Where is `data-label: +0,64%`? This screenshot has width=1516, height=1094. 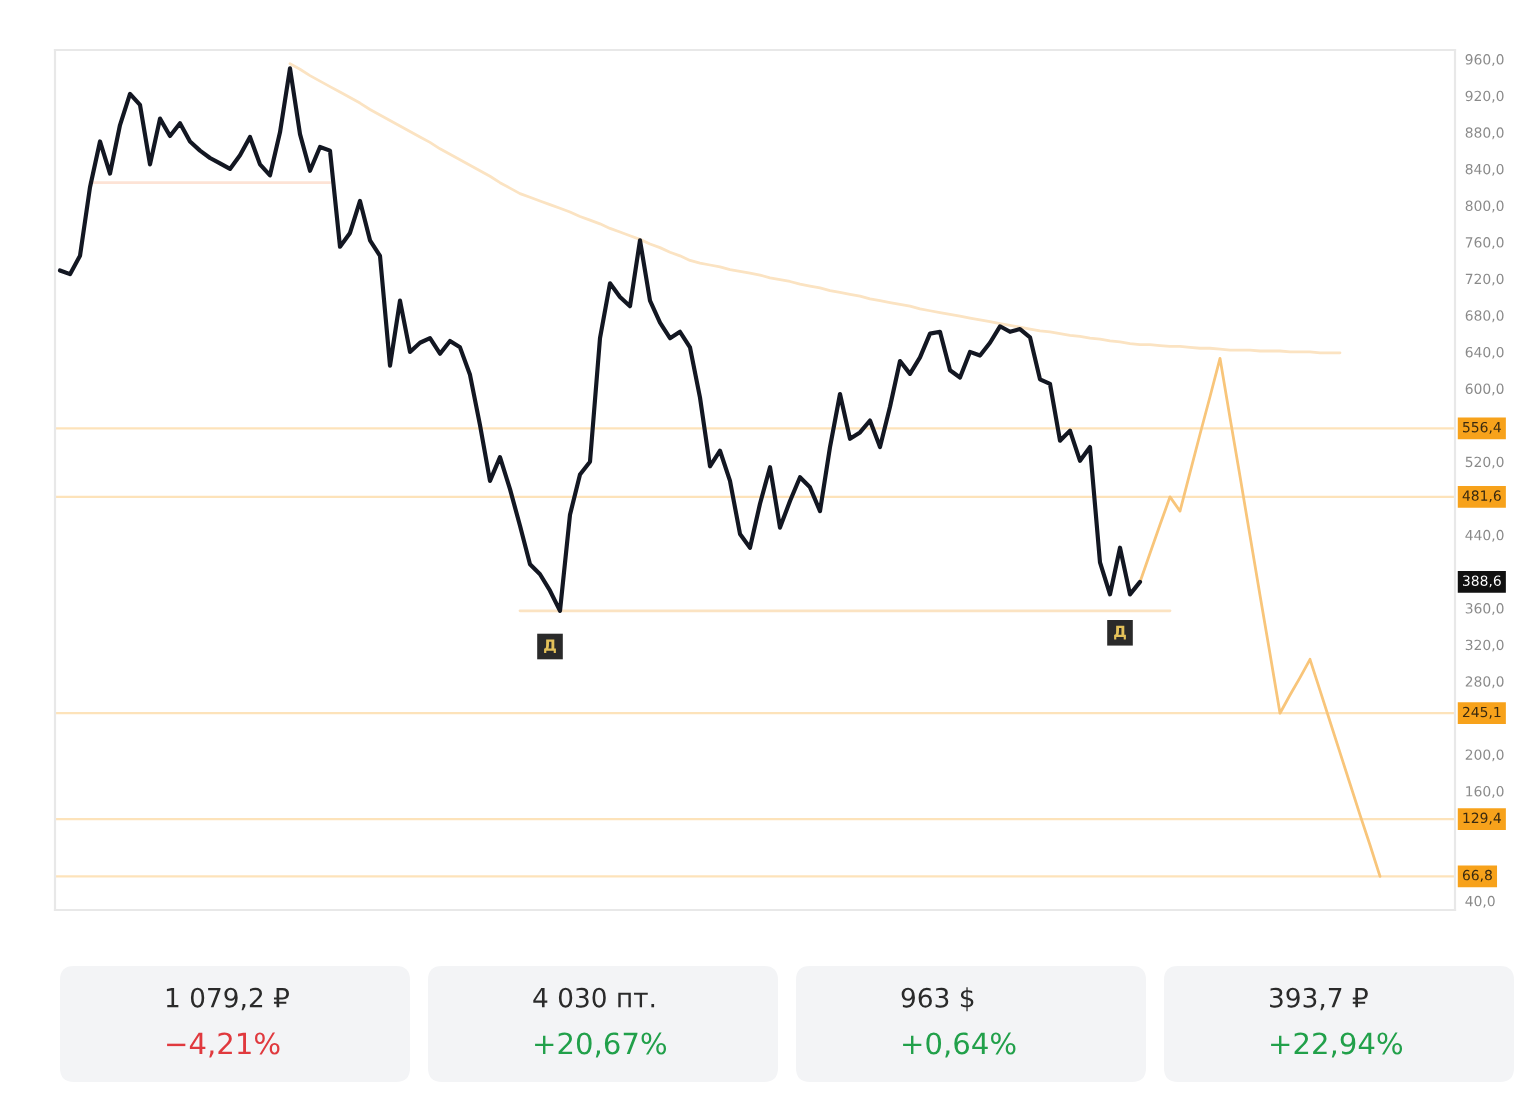 data-label: +0,64% is located at coordinates (959, 1045).